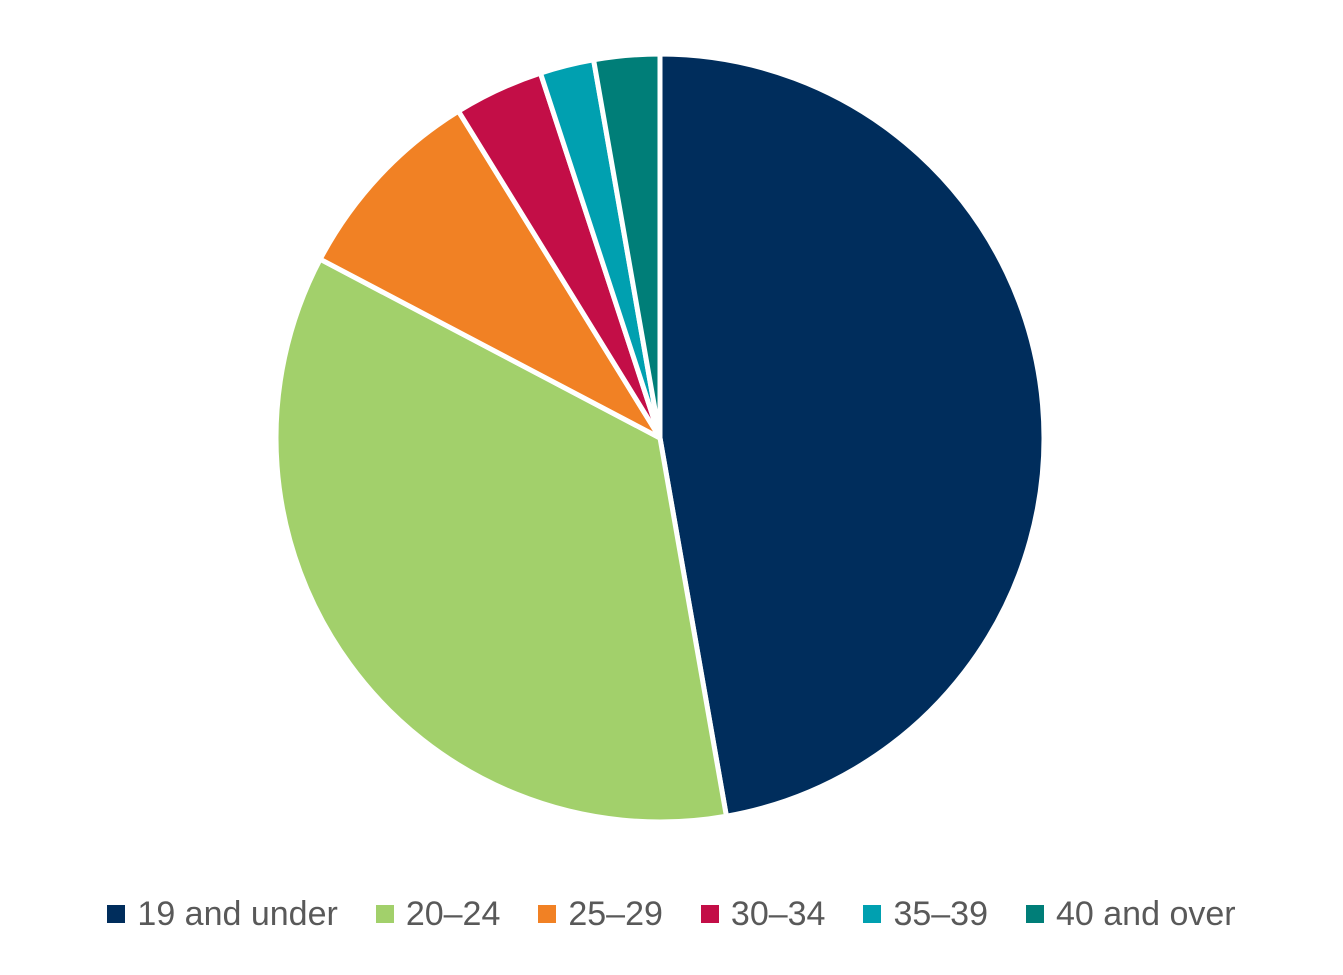 Image resolution: width=1343 pixels, height=975 pixels. Describe the element at coordinates (615, 914) in the screenshot. I see `legend-label: 25–29` at that location.